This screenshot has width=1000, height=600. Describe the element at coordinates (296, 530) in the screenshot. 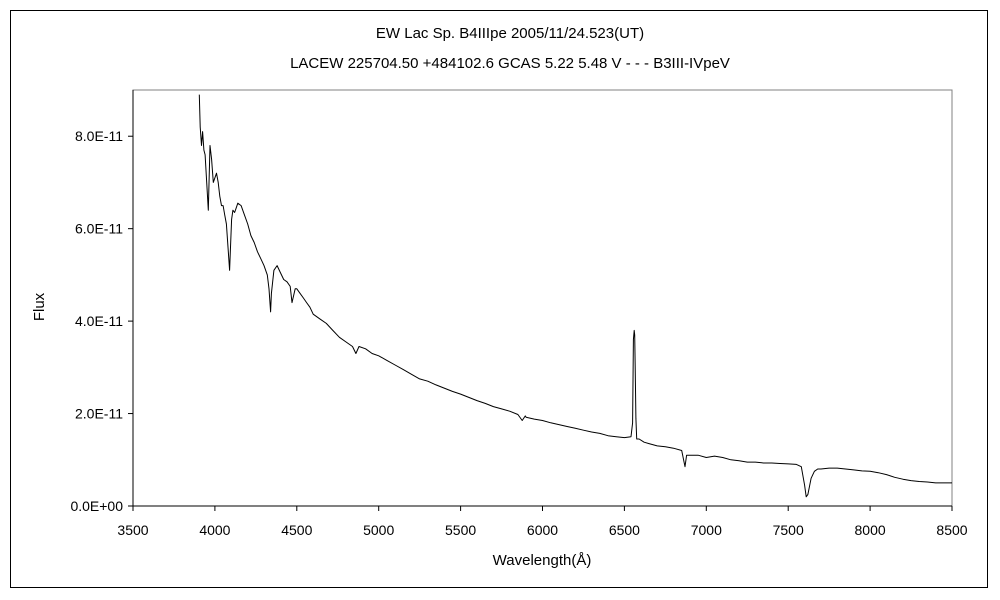

I see `x-tick-label: 4500` at that location.